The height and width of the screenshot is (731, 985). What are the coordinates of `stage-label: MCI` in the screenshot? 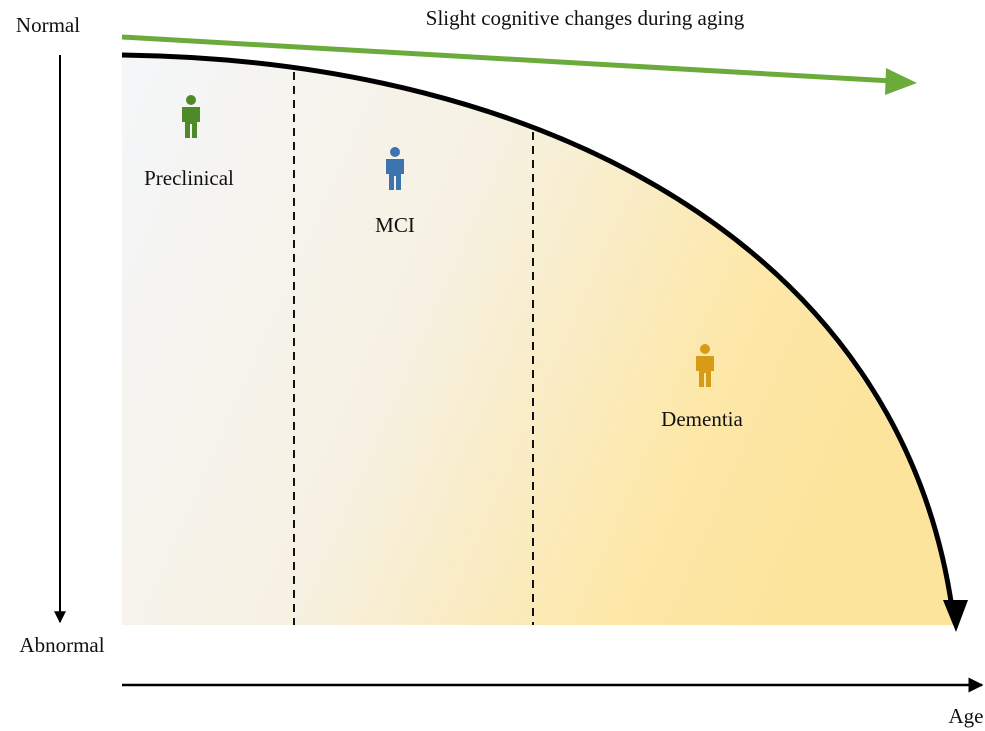 It's located at (395, 225).